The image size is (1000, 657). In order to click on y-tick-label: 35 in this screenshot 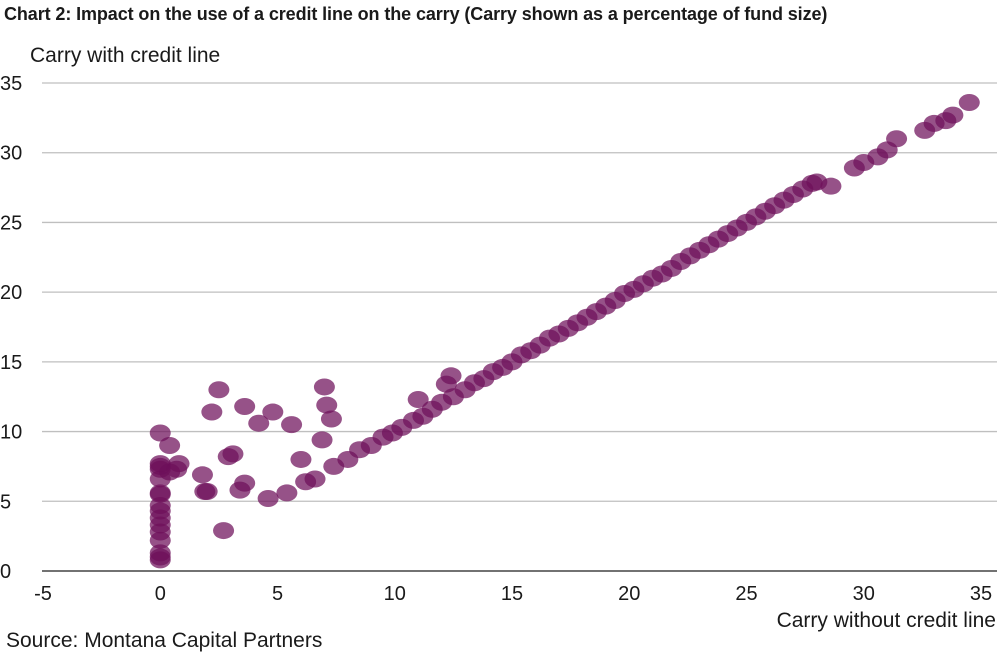, I will do `click(11, 84)`.